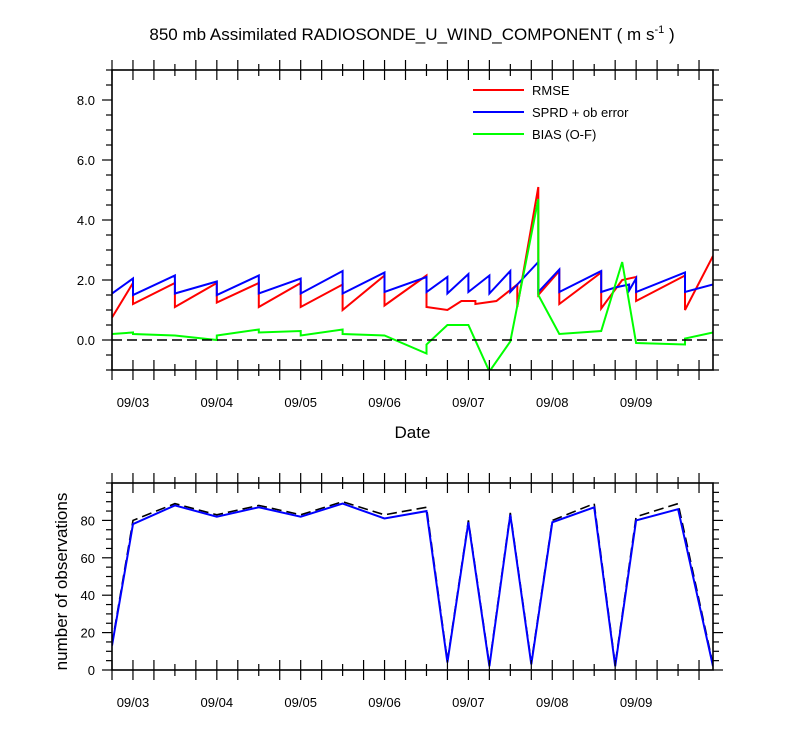  Describe the element at coordinates (384, 402) in the screenshot. I see `top-panel-xtick-label: 09/06` at that location.